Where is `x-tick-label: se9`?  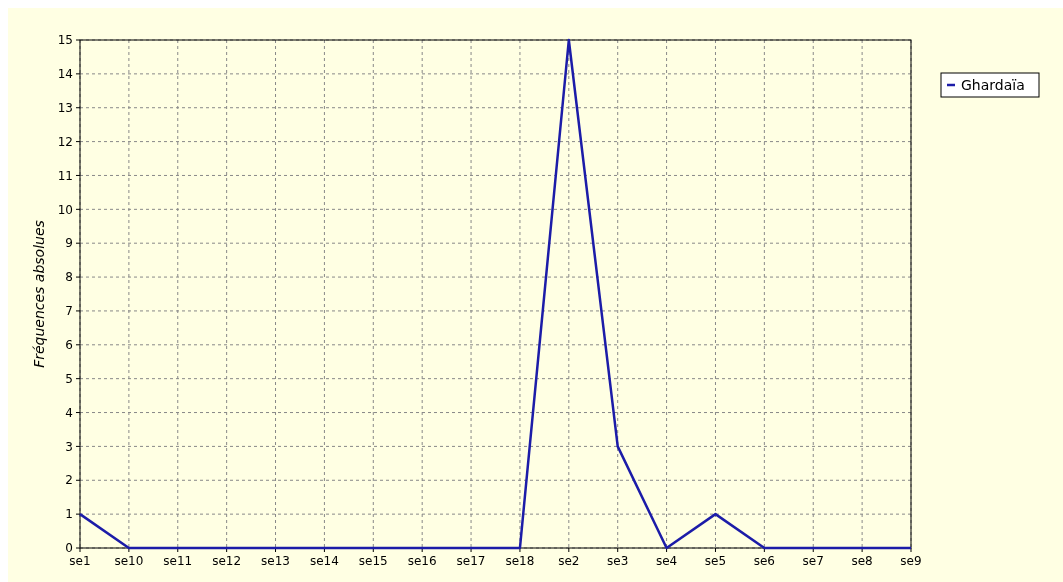
x-tick-label: se9 is located at coordinates (911, 561).